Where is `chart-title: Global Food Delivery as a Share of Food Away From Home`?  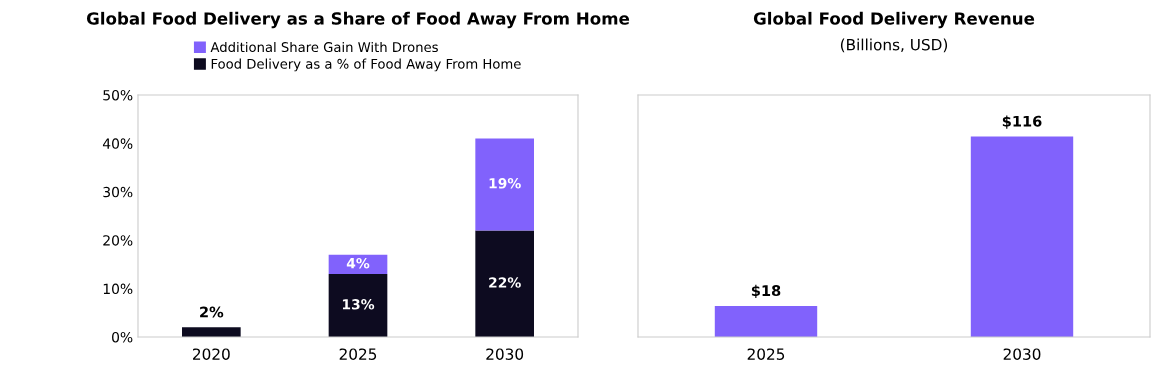 chart-title: Global Food Delivery as a Share of Food Away From Home is located at coordinates (358, 20).